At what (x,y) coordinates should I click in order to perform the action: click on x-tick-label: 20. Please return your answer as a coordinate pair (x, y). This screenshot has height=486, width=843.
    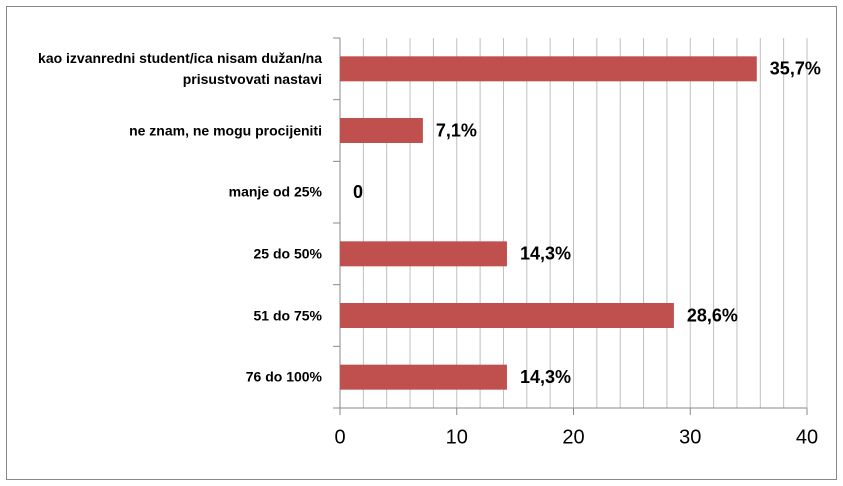
    Looking at the image, I should click on (573, 437).